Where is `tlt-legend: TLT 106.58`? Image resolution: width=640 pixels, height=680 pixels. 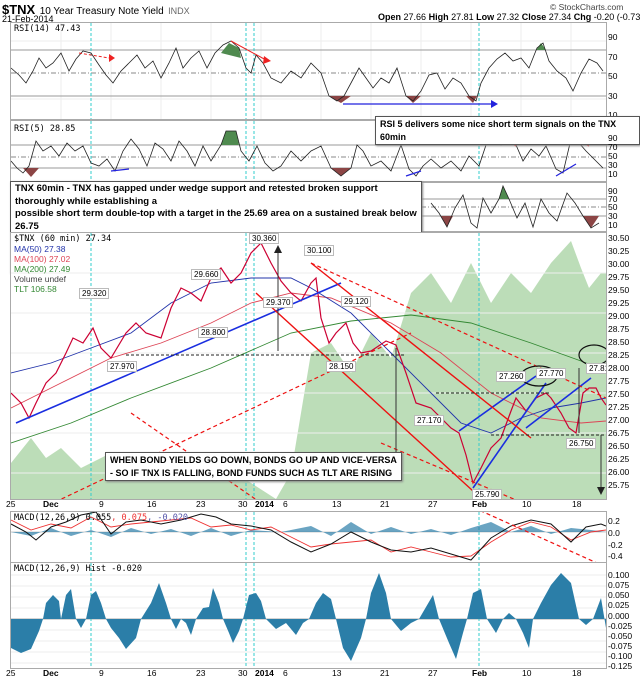 tlt-legend: TLT 106.58 is located at coordinates (35, 289).